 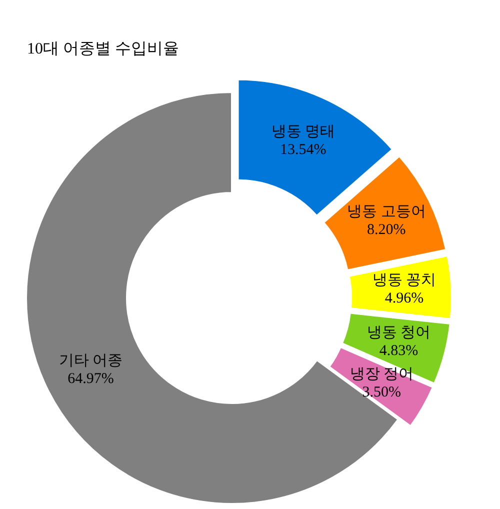 What do you see at coordinates (90, 360) in the screenshot?
I see `slice-label: 기타 어종` at bounding box center [90, 360].